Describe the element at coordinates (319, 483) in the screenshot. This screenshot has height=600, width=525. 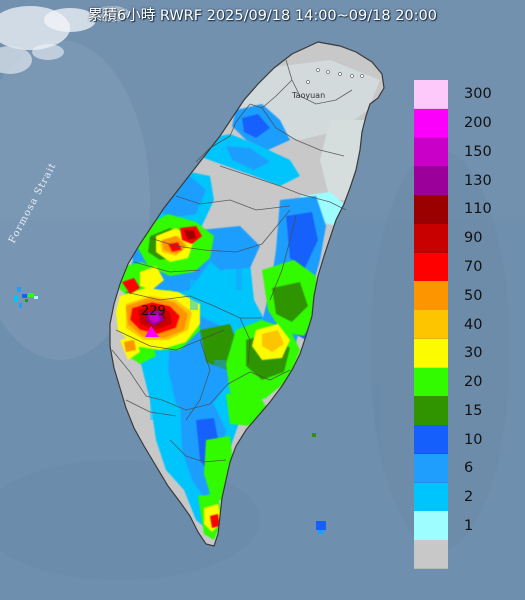
I see `offshore-islands` at that location.